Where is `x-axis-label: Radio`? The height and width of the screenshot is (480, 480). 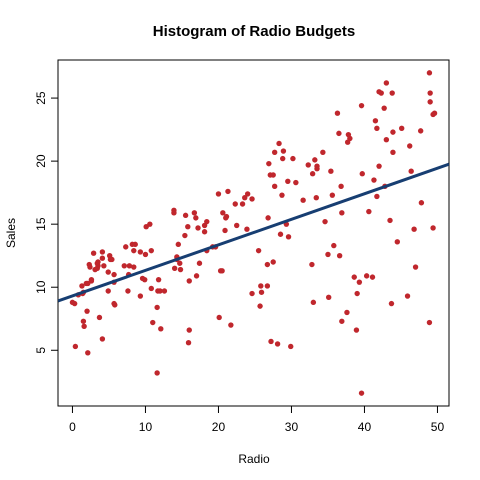
x-axis-label: Radio is located at coordinates (254, 459).